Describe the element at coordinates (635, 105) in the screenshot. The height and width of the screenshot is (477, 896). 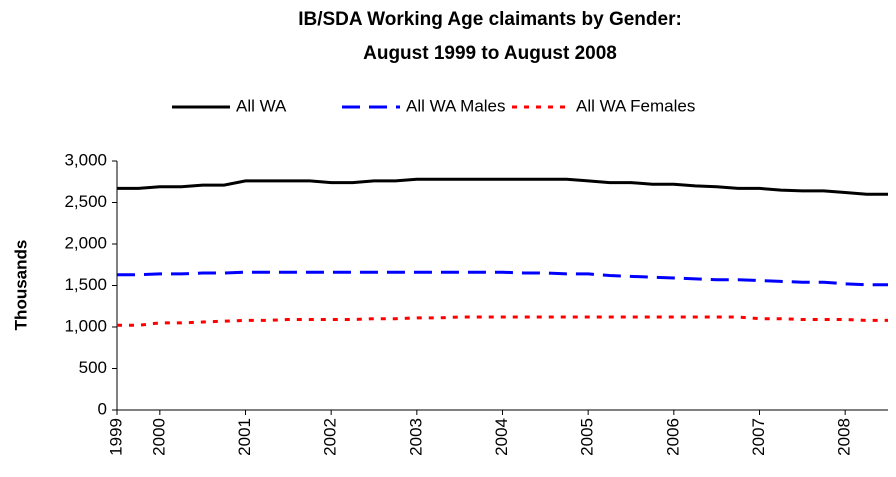
I see `legend-label: All WA Females` at that location.